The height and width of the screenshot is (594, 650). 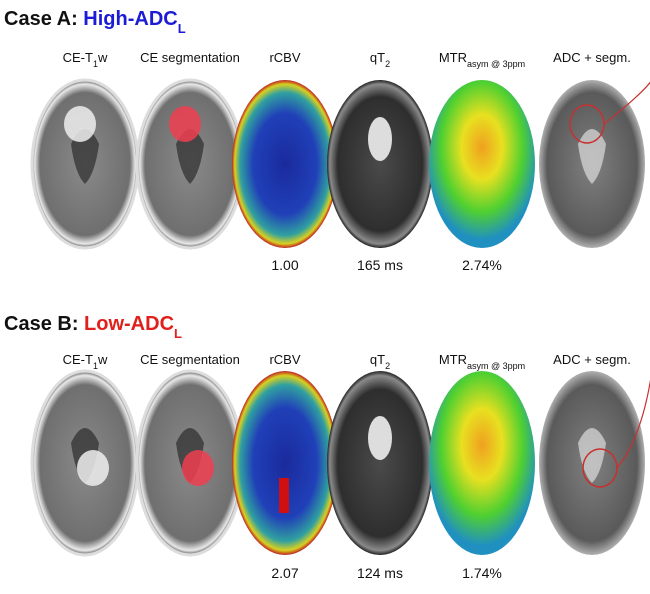 What do you see at coordinates (44, 324) in the screenshot?
I see `title-prefix: Case B:` at bounding box center [44, 324].